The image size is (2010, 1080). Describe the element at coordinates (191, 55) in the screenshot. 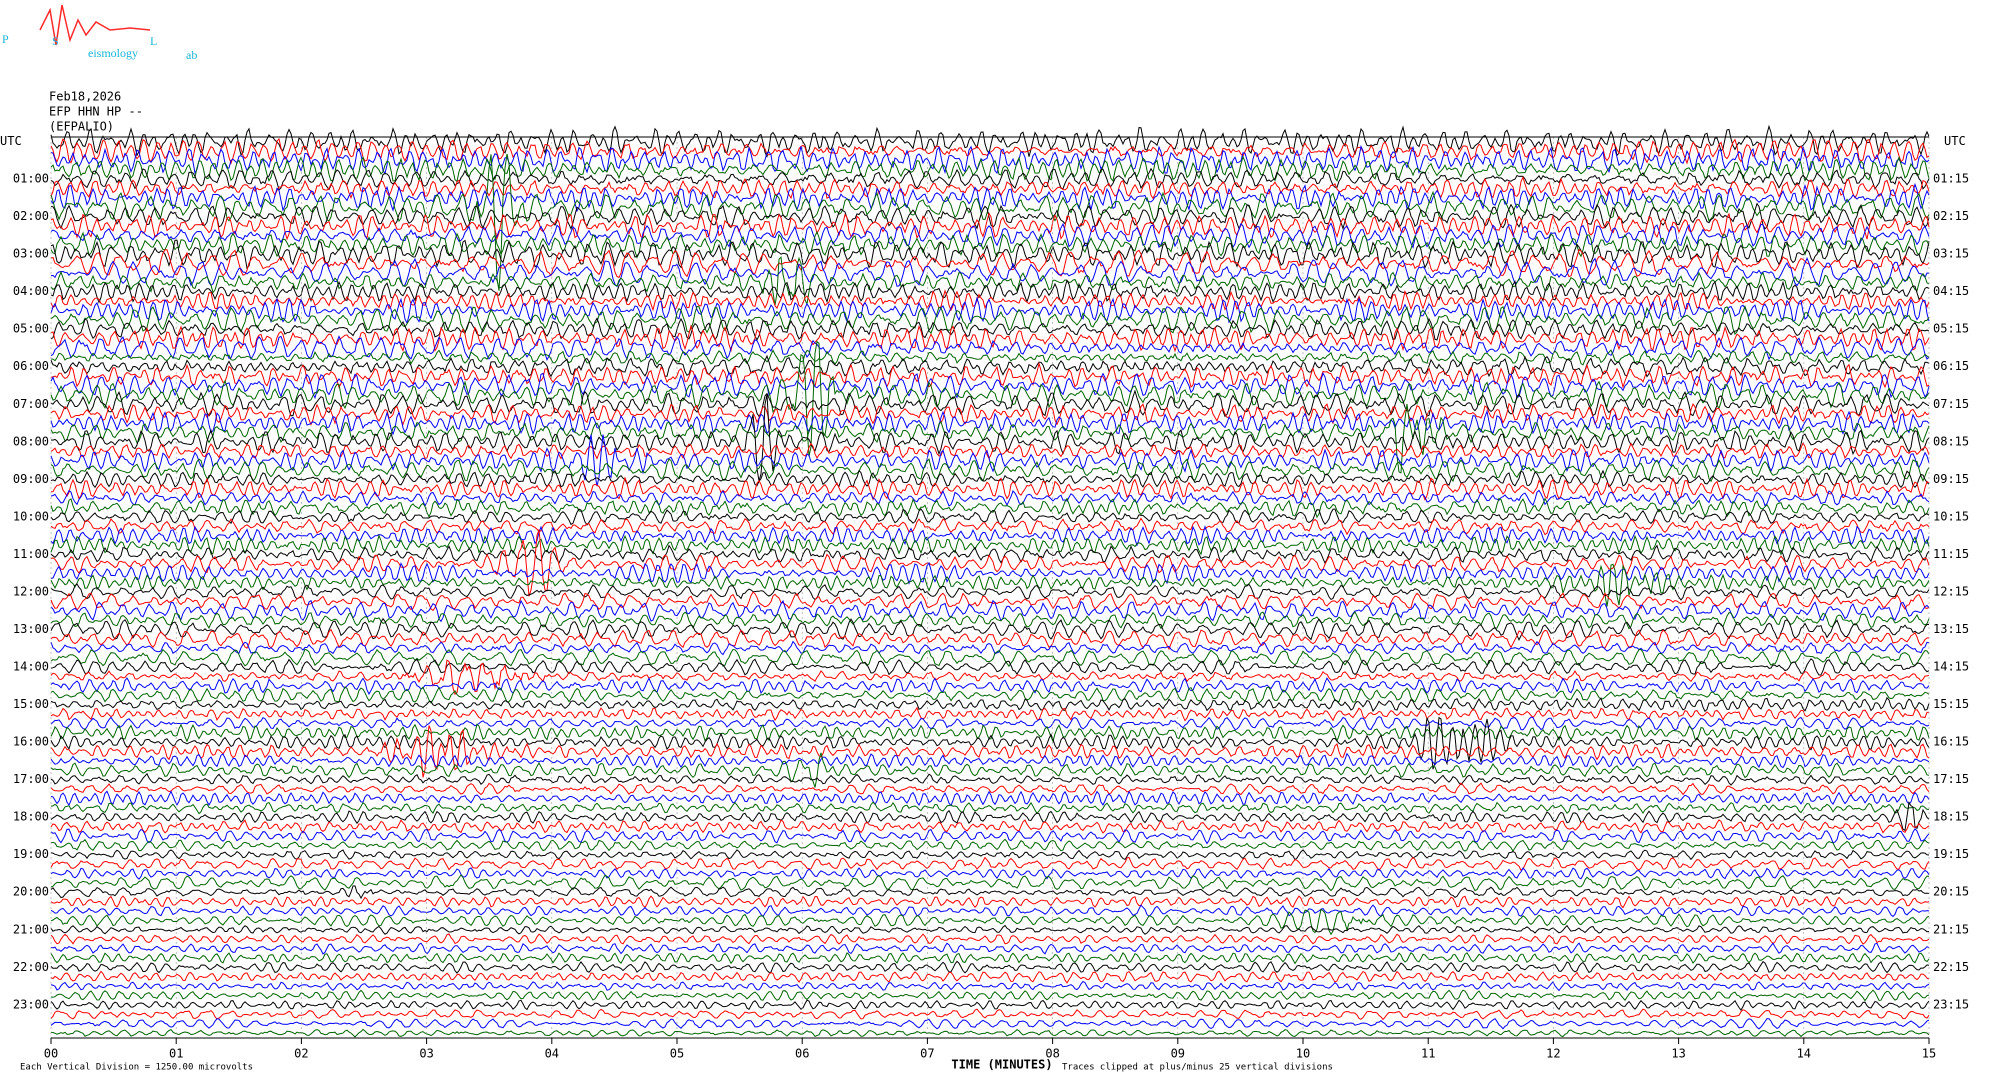

I see `logo-lab: ab` at that location.